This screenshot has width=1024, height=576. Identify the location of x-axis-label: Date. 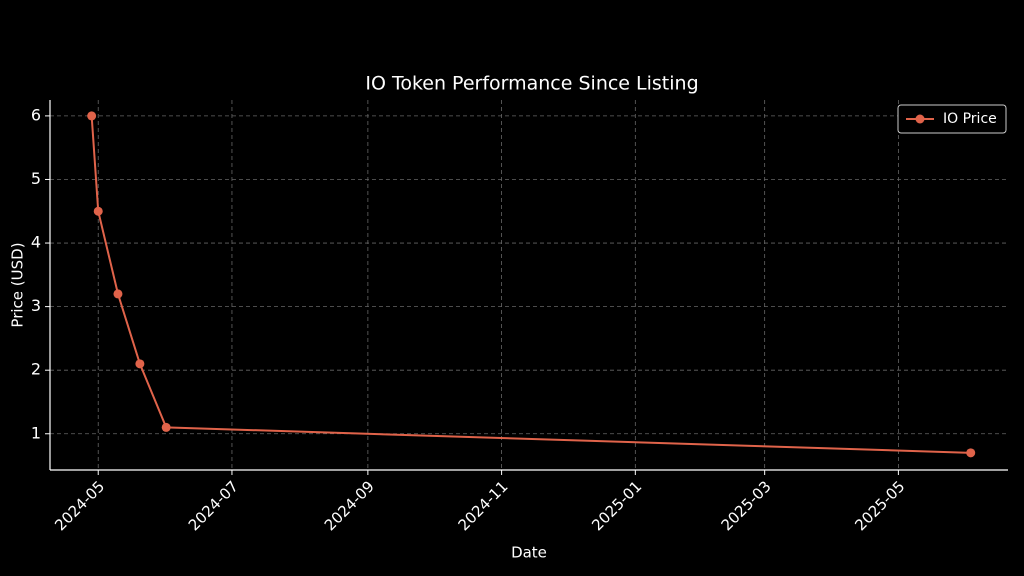
(529, 553).